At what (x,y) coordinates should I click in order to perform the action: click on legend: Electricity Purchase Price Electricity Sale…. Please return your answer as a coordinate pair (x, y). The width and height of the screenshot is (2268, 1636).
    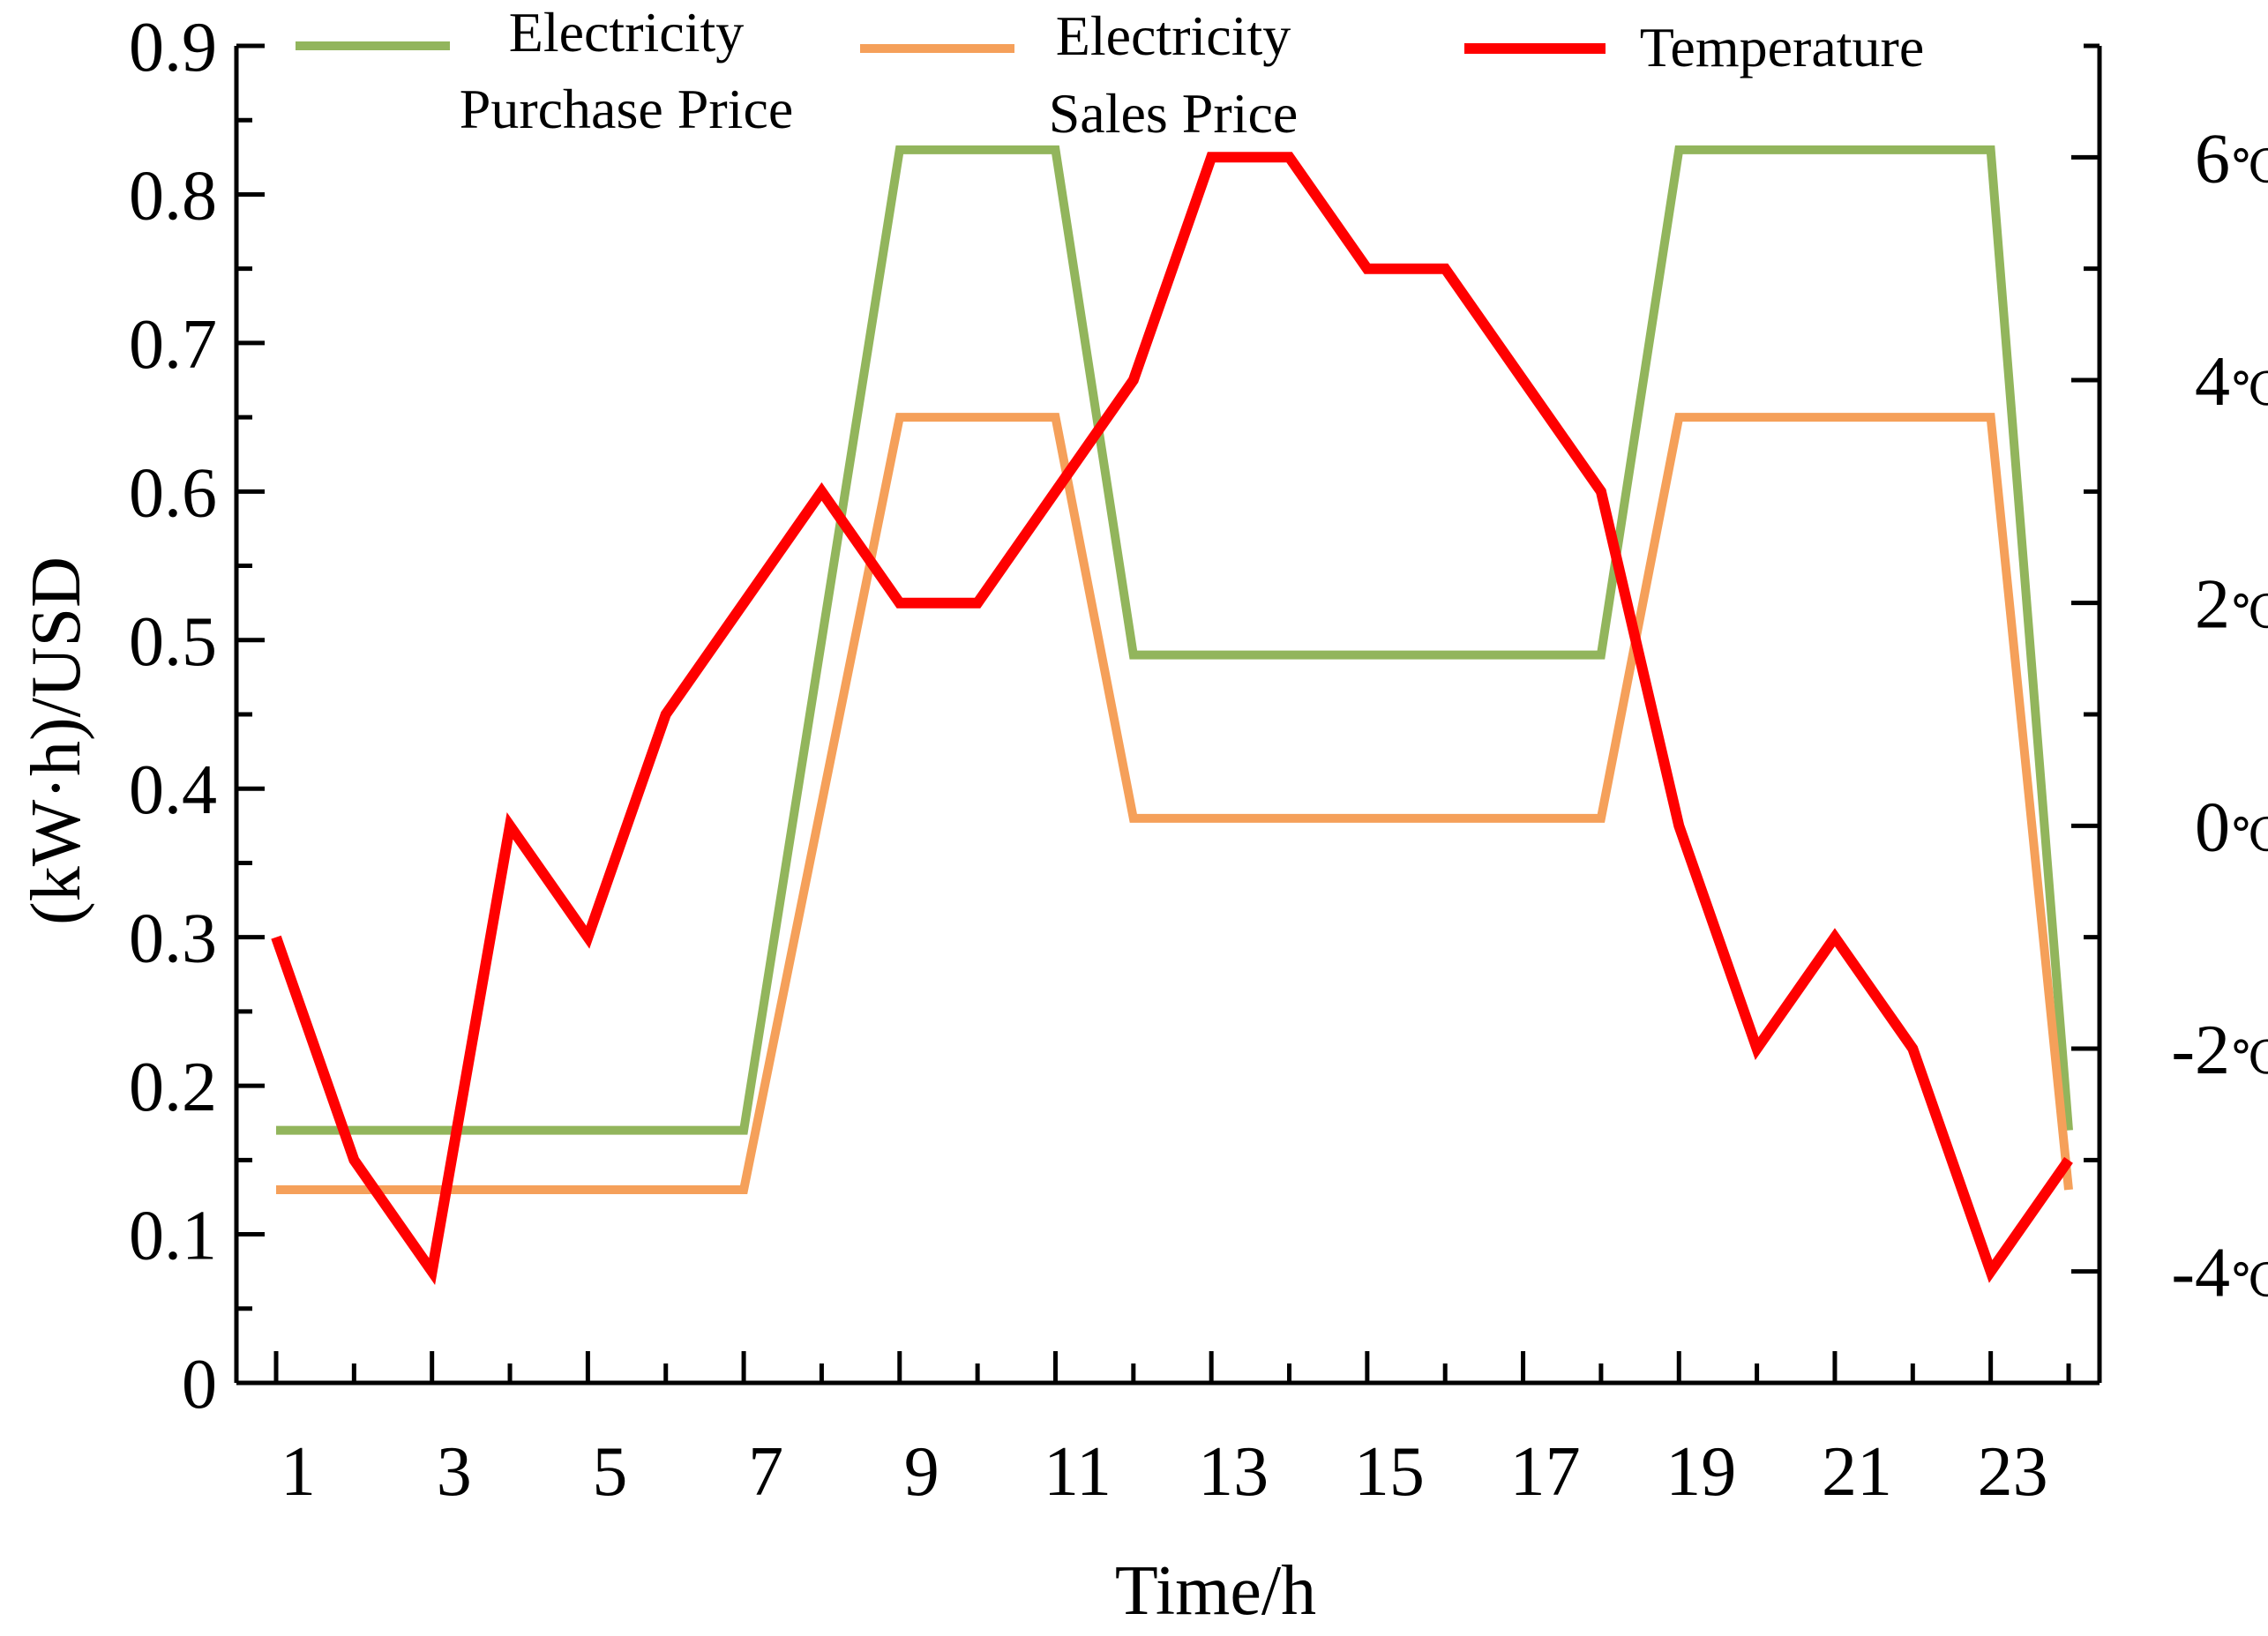
    Looking at the image, I should click on (1110, 73).